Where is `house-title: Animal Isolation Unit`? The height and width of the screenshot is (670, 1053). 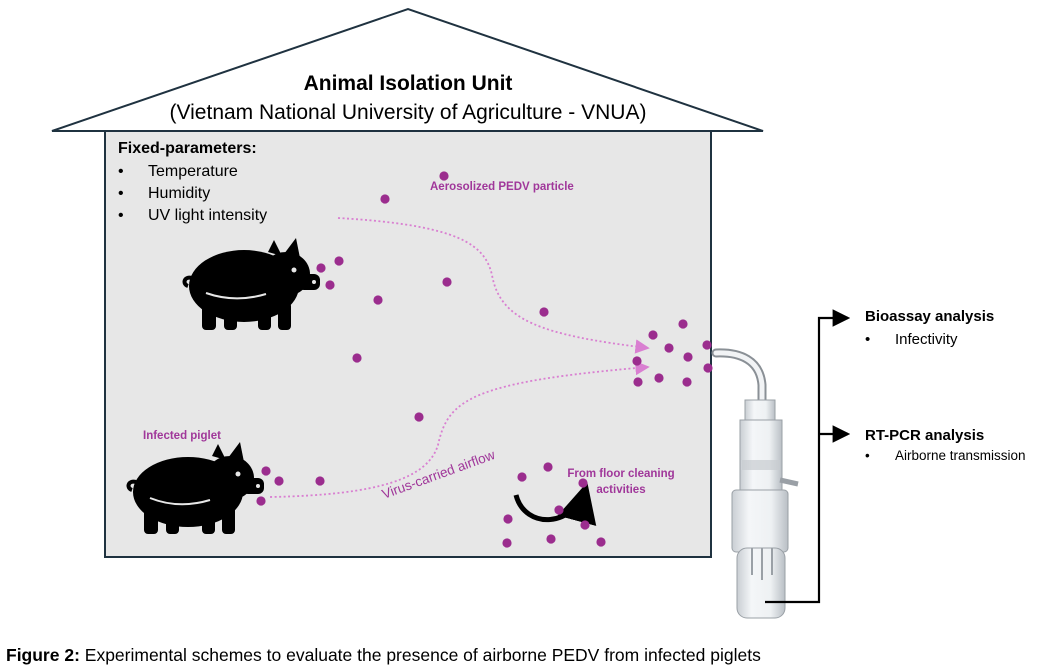 house-title: Animal Isolation Unit is located at coordinates (408, 83).